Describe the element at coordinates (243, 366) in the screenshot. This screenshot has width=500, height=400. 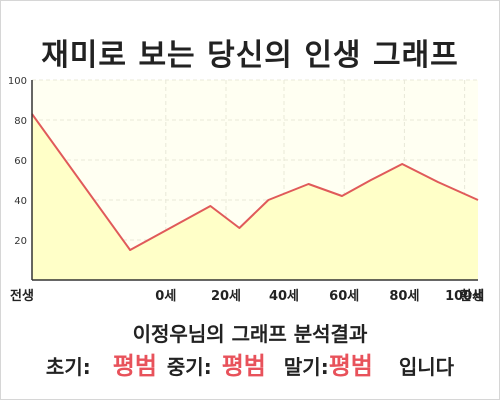
I see `mid-value: 평범` at that location.